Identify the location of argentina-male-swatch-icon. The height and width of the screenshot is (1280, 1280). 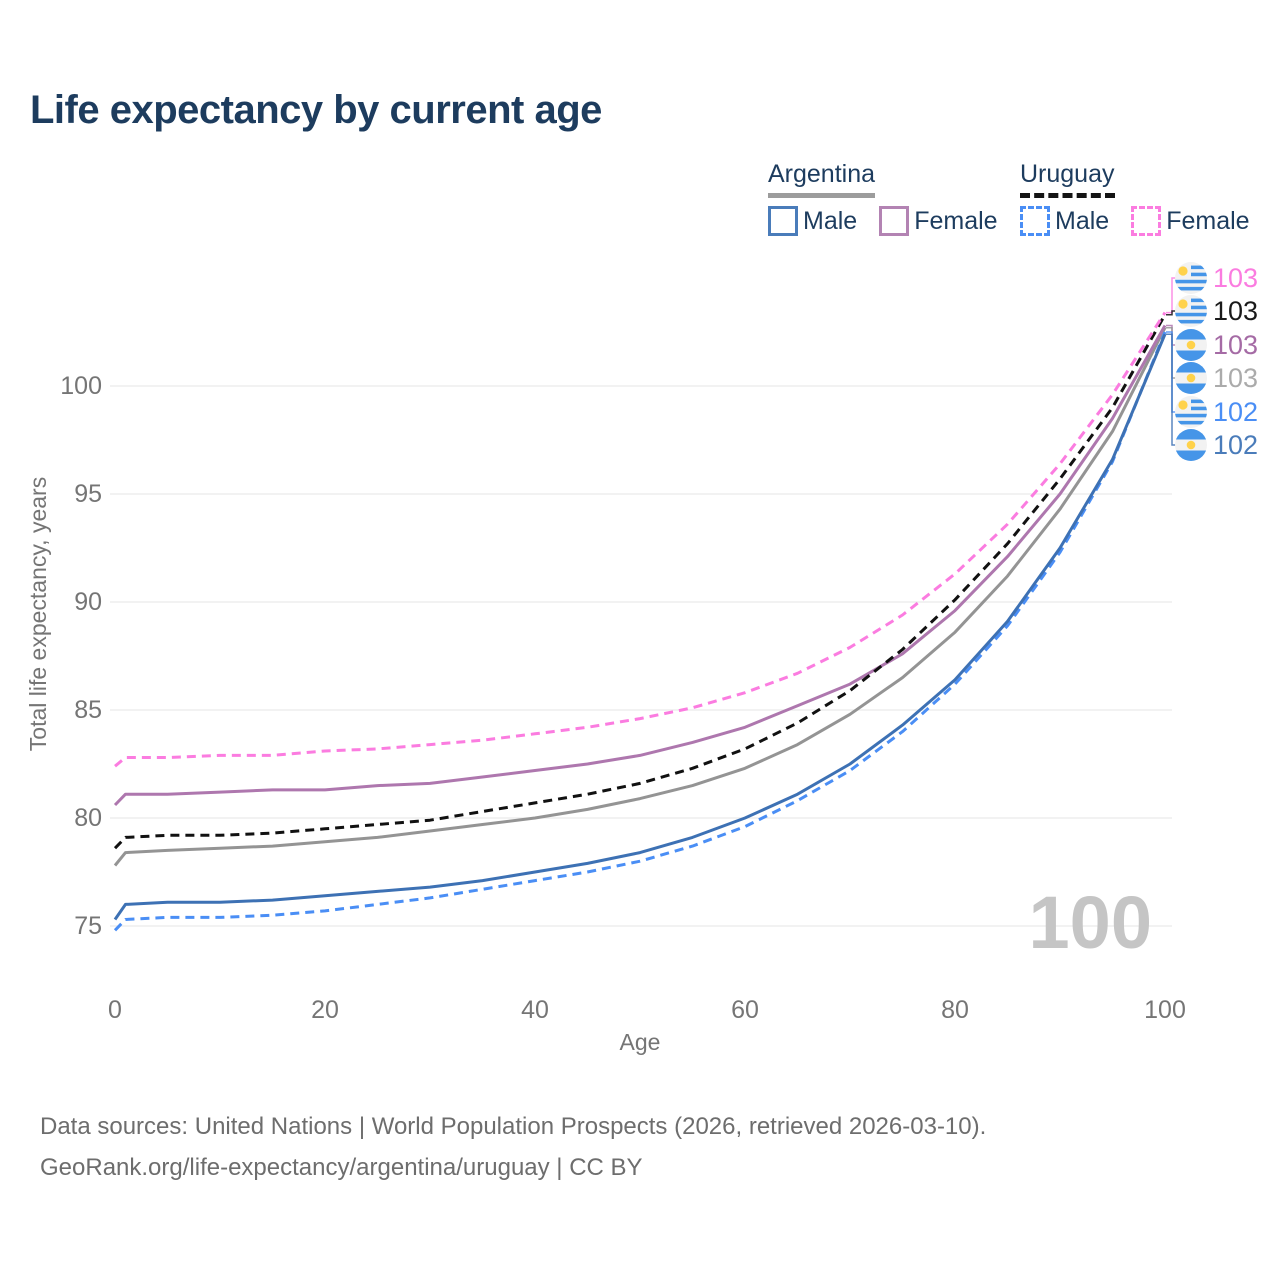
(783, 221).